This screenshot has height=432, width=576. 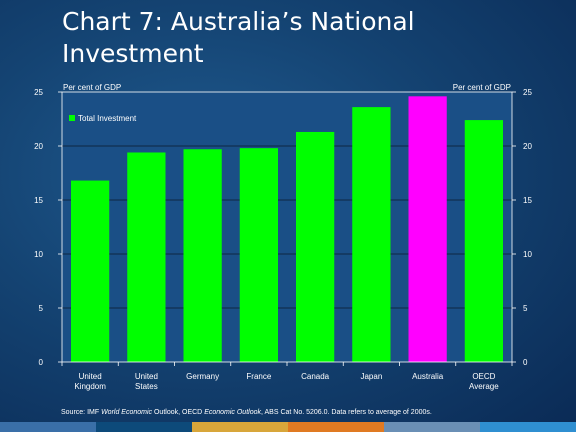 I want to click on category-label: Japan, so click(x=371, y=376).